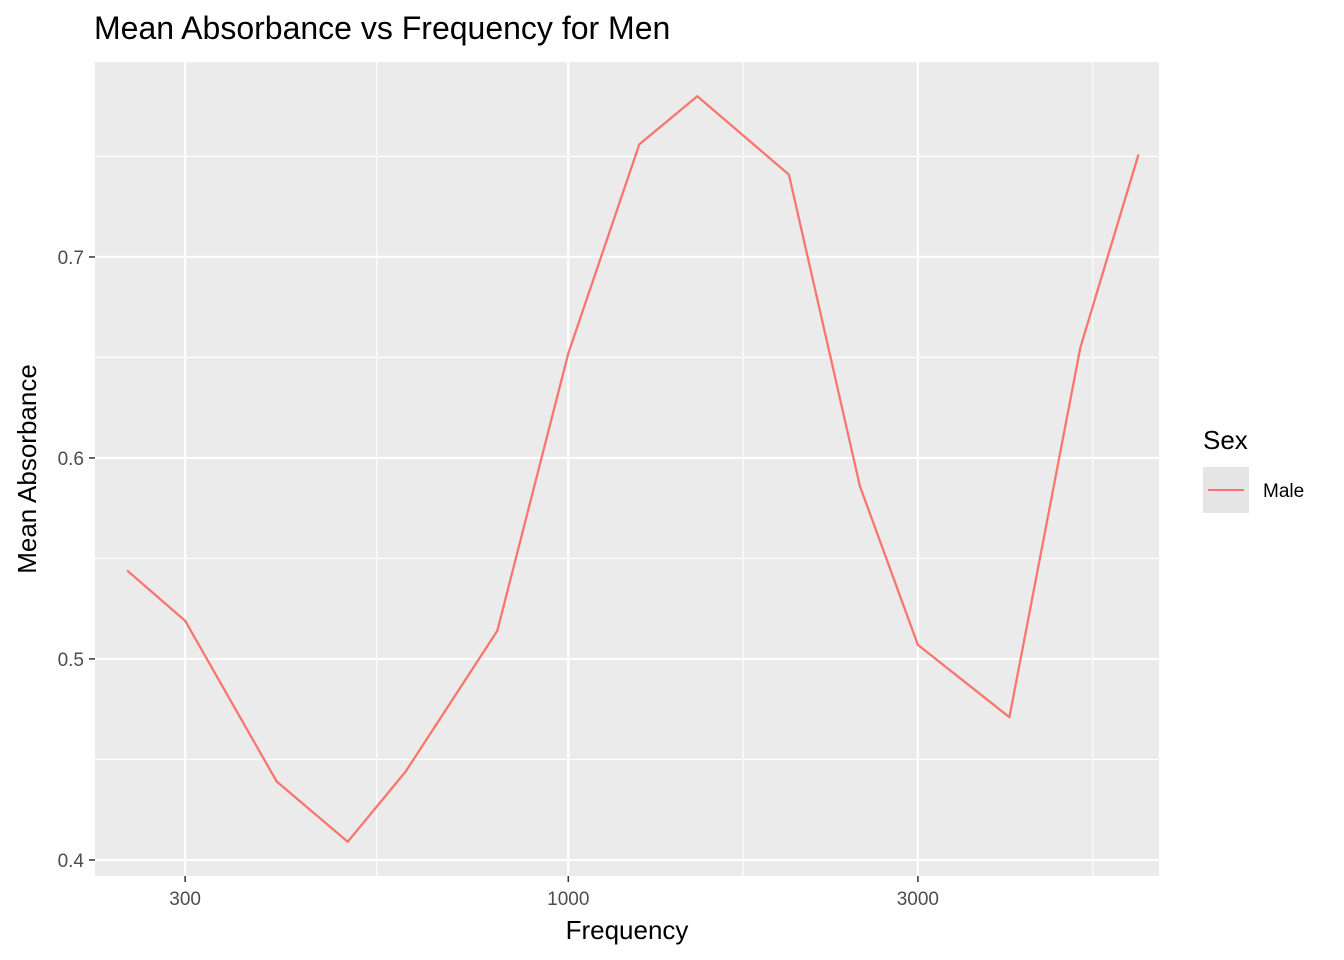  I want to click on legend-label-male: Male, so click(1283, 491).